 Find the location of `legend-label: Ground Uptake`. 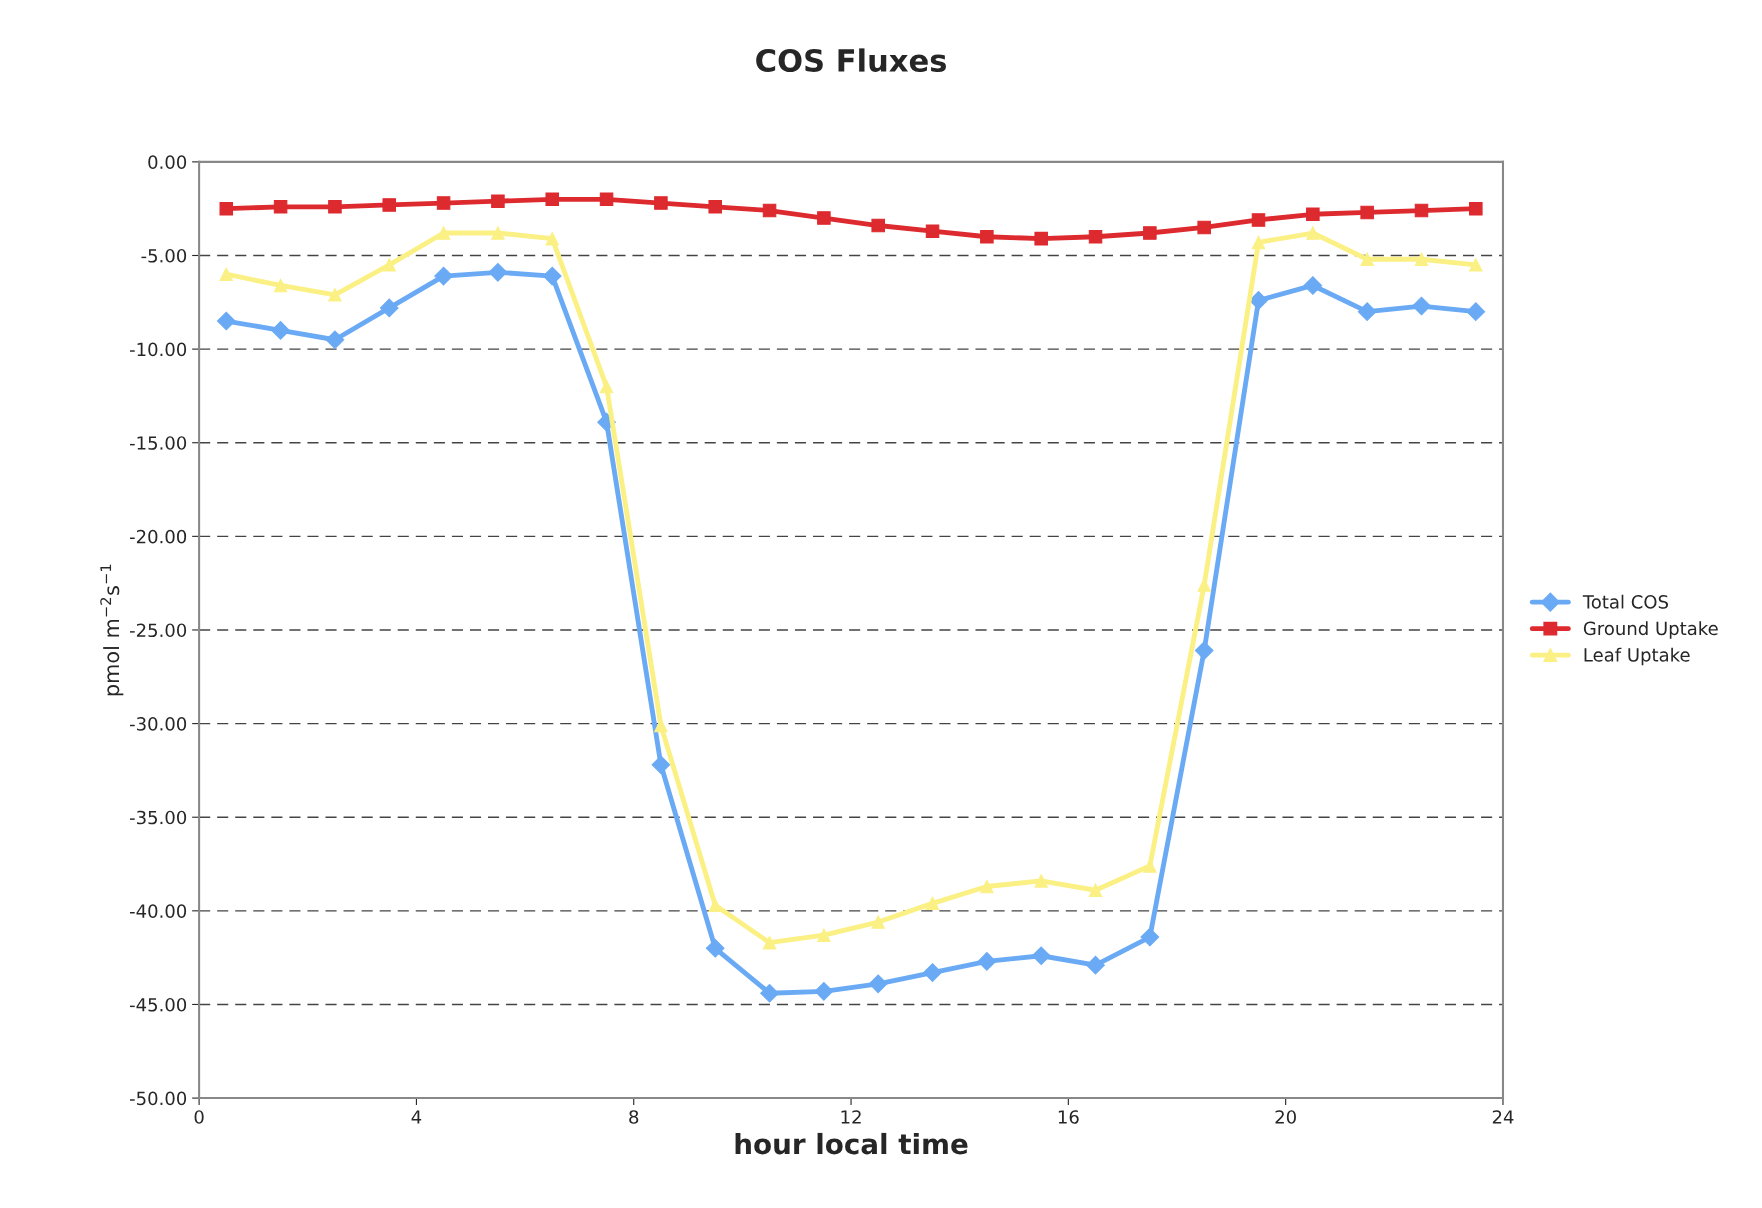

legend-label: Ground Uptake is located at coordinates (1650, 630).